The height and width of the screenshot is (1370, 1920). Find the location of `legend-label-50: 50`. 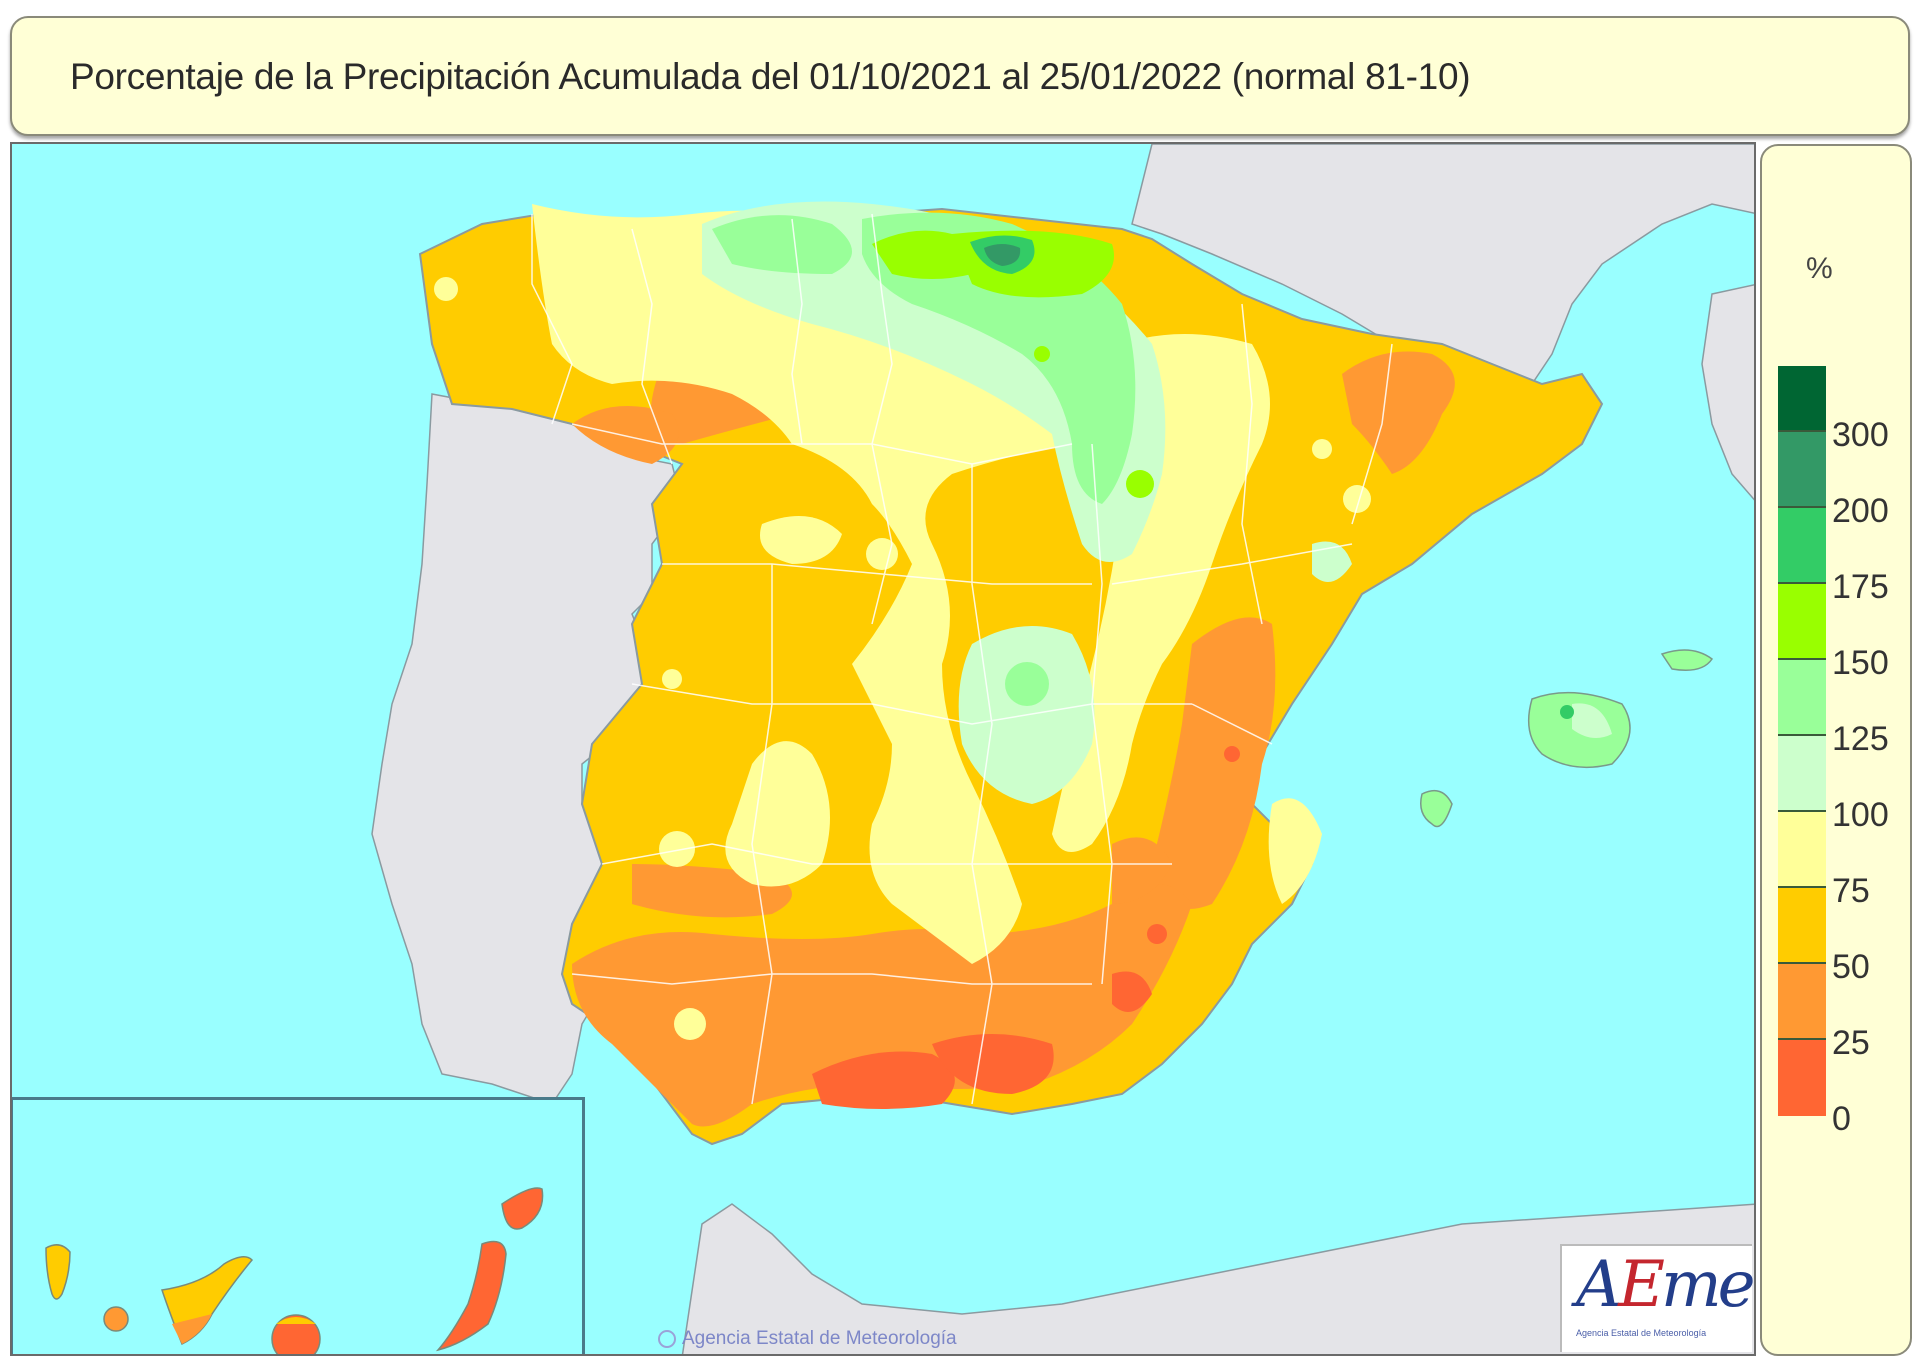

legend-label-50: 50 is located at coordinates (1851, 967).